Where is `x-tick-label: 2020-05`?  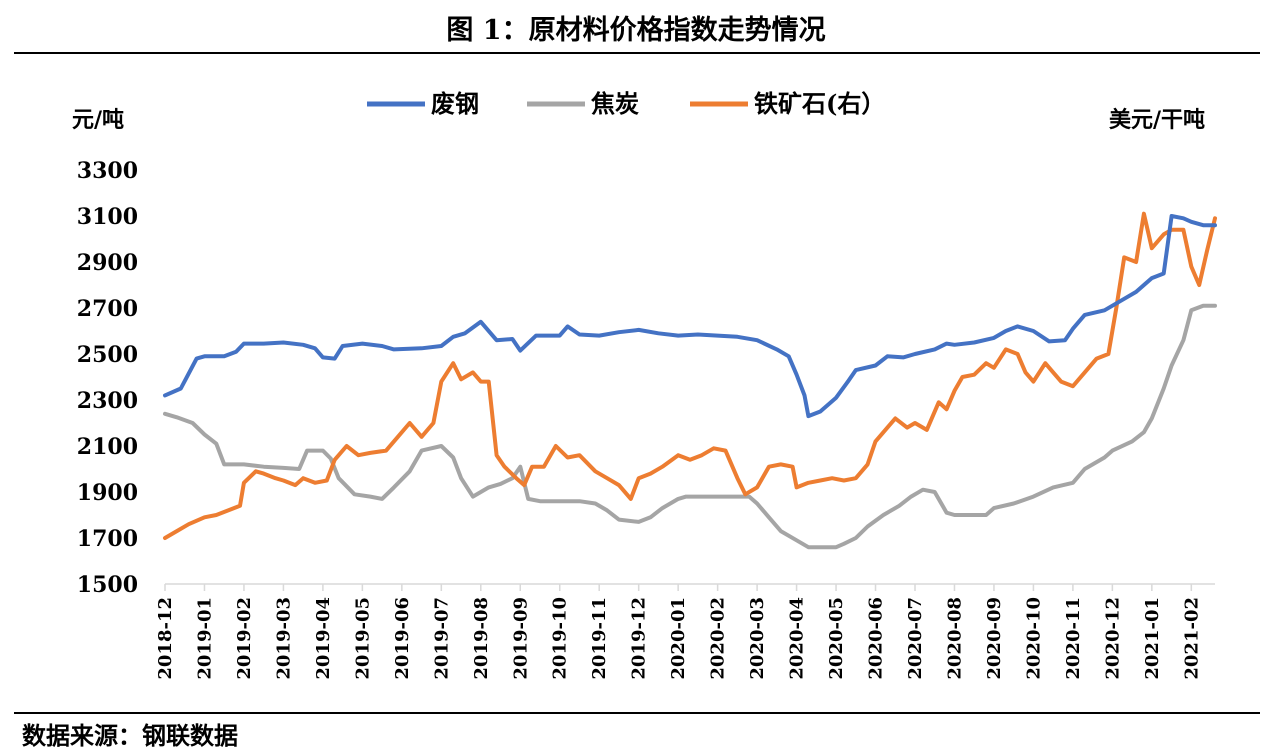
x-tick-label: 2020-05 is located at coordinates (836, 638).